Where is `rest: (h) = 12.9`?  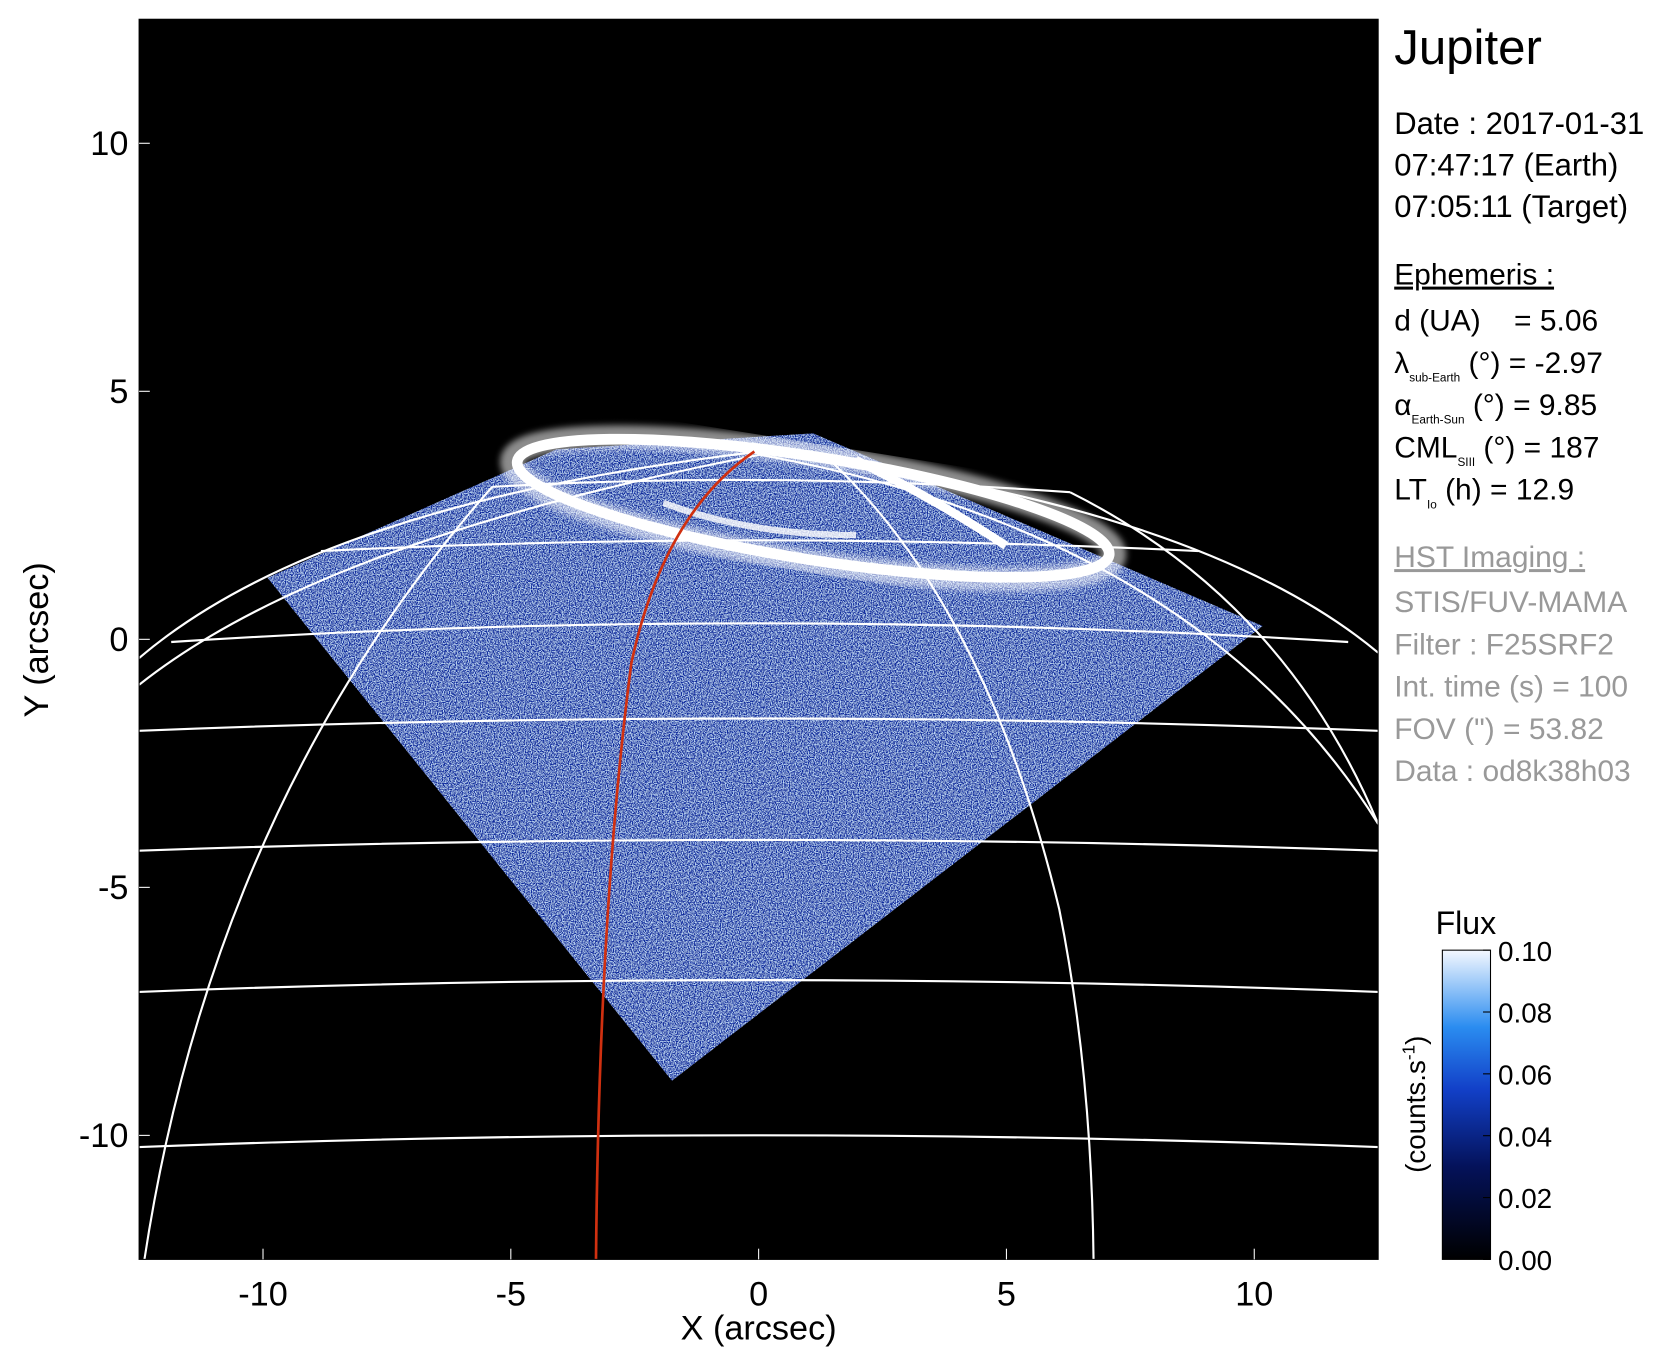 rest: (h) = 12.9 is located at coordinates (1505, 490).